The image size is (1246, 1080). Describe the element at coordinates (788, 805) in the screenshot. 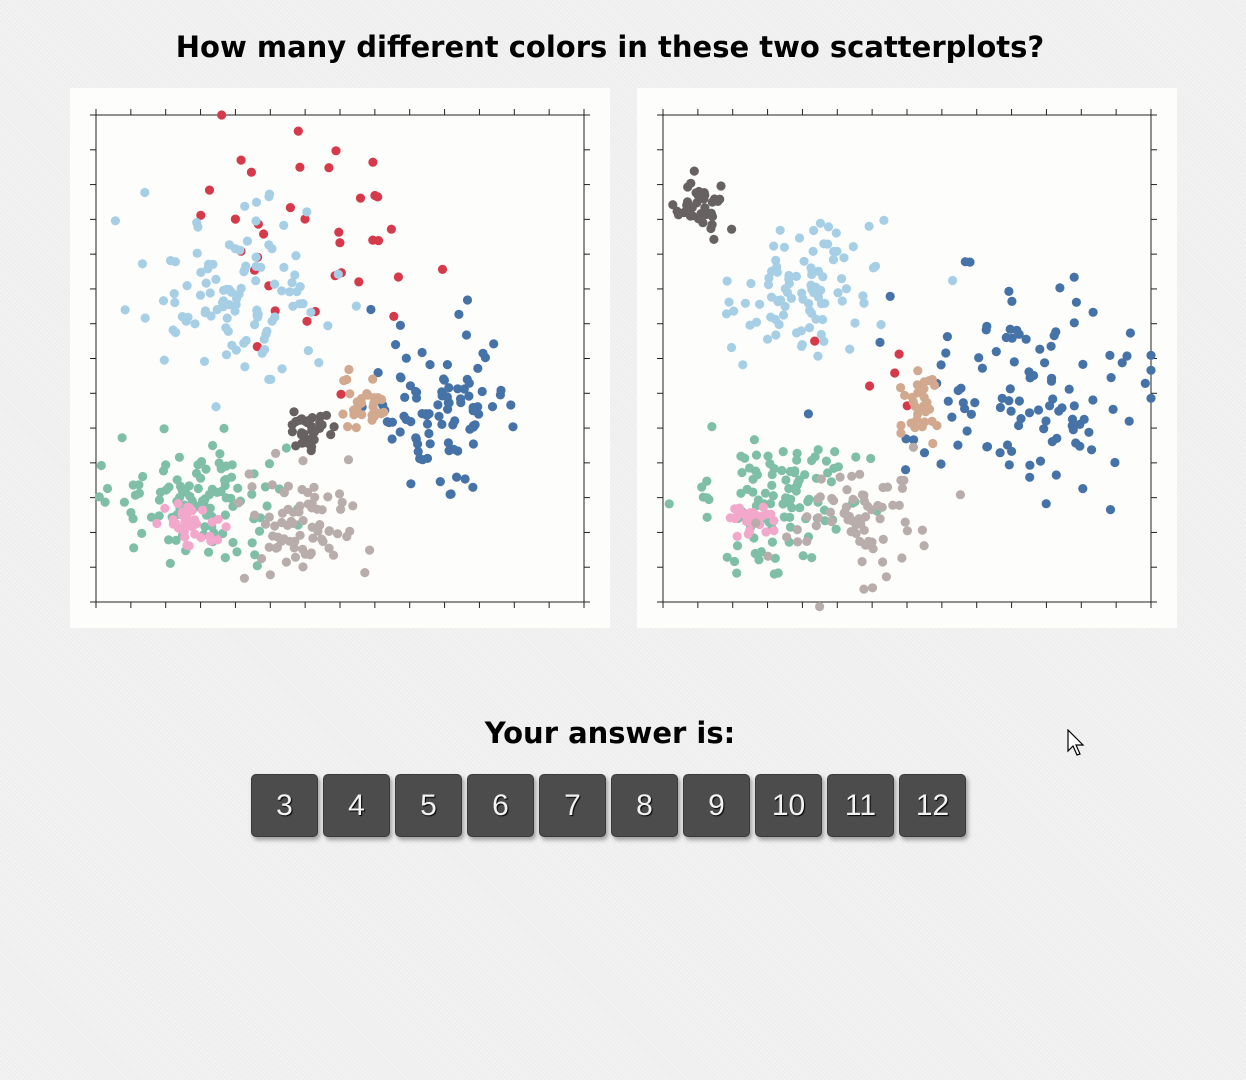

I see `answer-button-10: 10` at that location.